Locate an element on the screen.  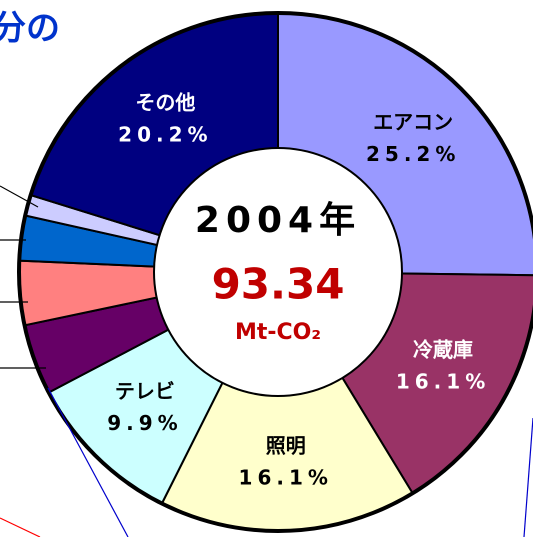
slice-value: 25.2% is located at coordinates (413, 154).